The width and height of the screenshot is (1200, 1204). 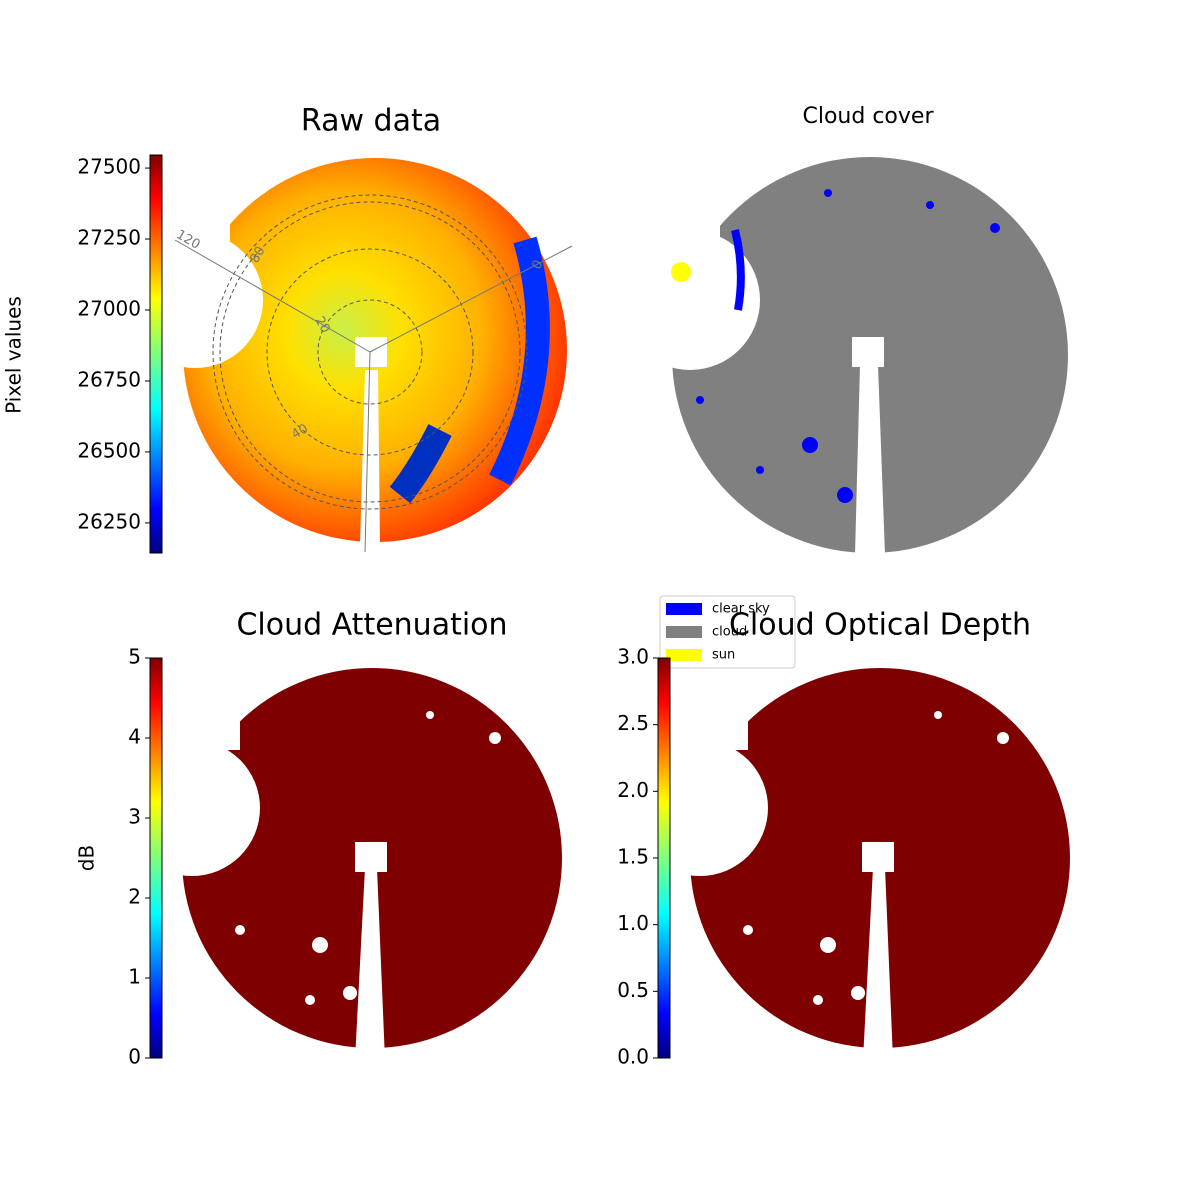 I want to click on tick-label: 26750, so click(x=109, y=379).